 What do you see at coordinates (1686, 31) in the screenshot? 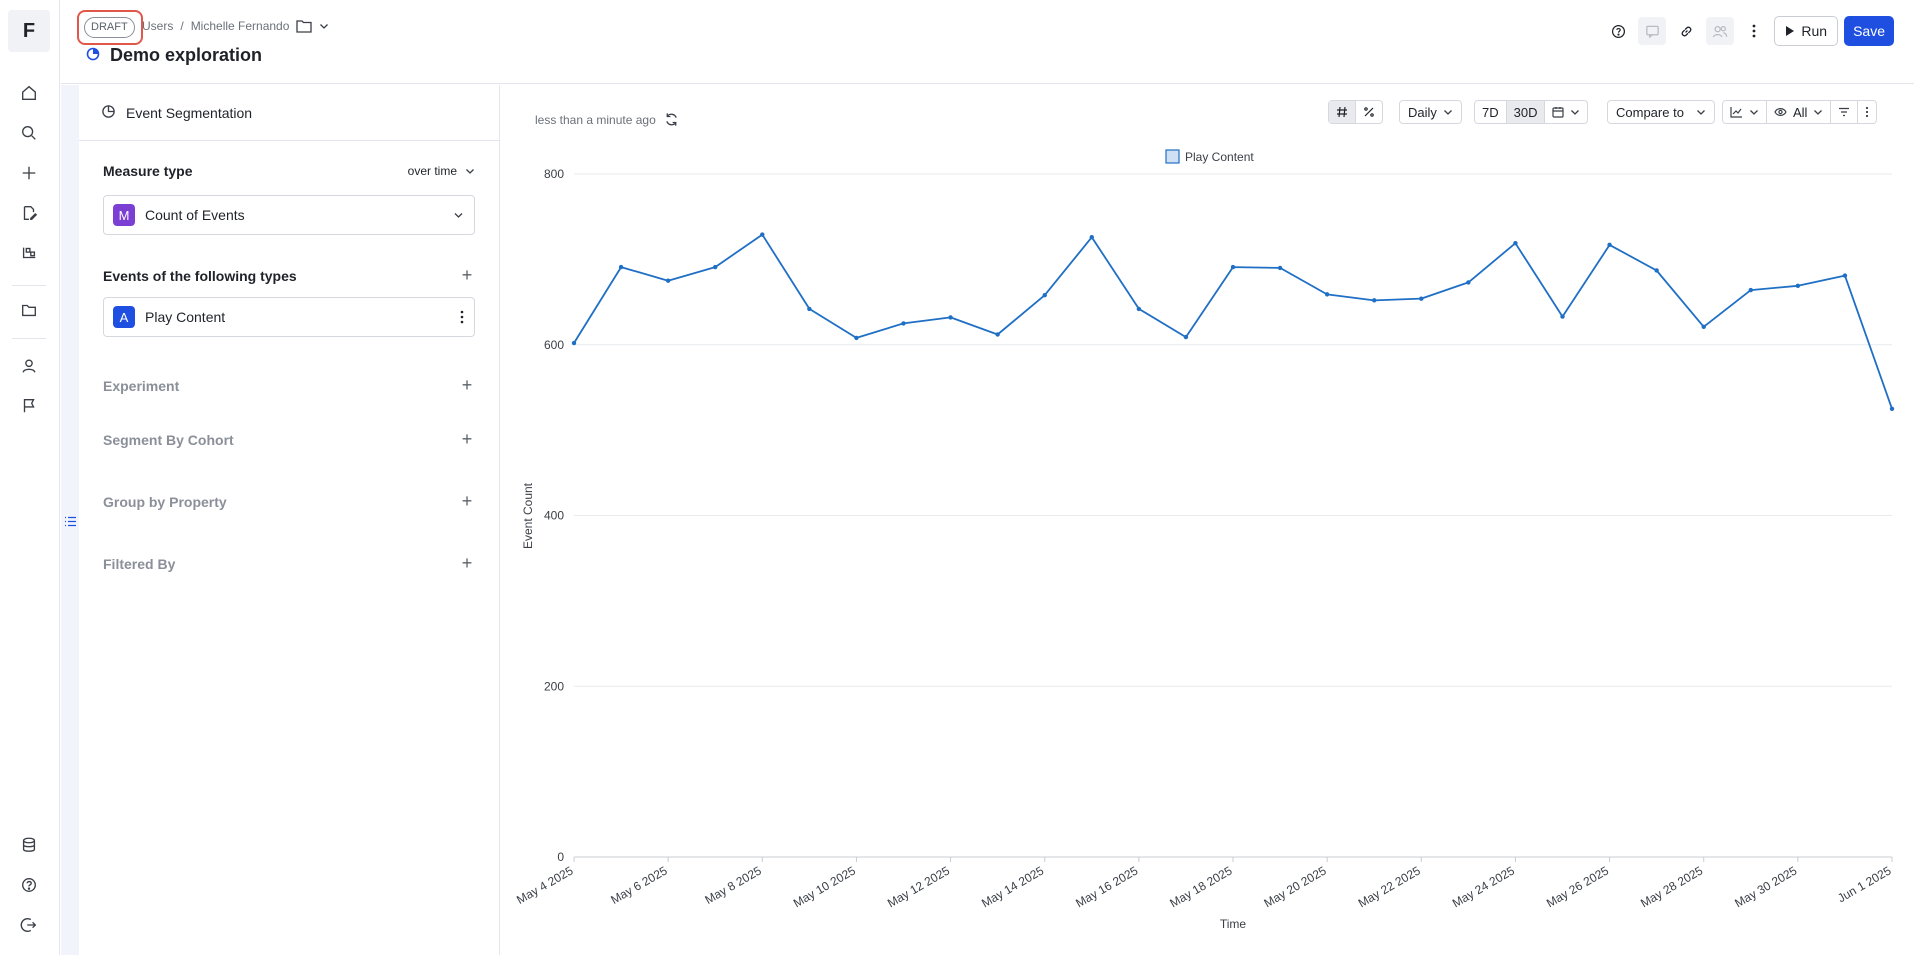
I see `copy-link-button` at bounding box center [1686, 31].